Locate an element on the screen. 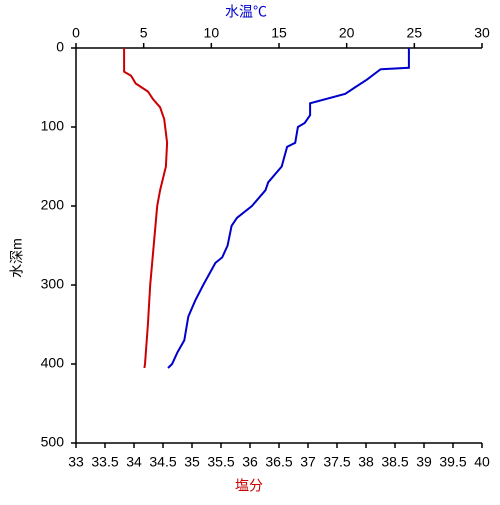 This screenshot has width=500, height=505. profile-line is located at coordinates (146, 208).